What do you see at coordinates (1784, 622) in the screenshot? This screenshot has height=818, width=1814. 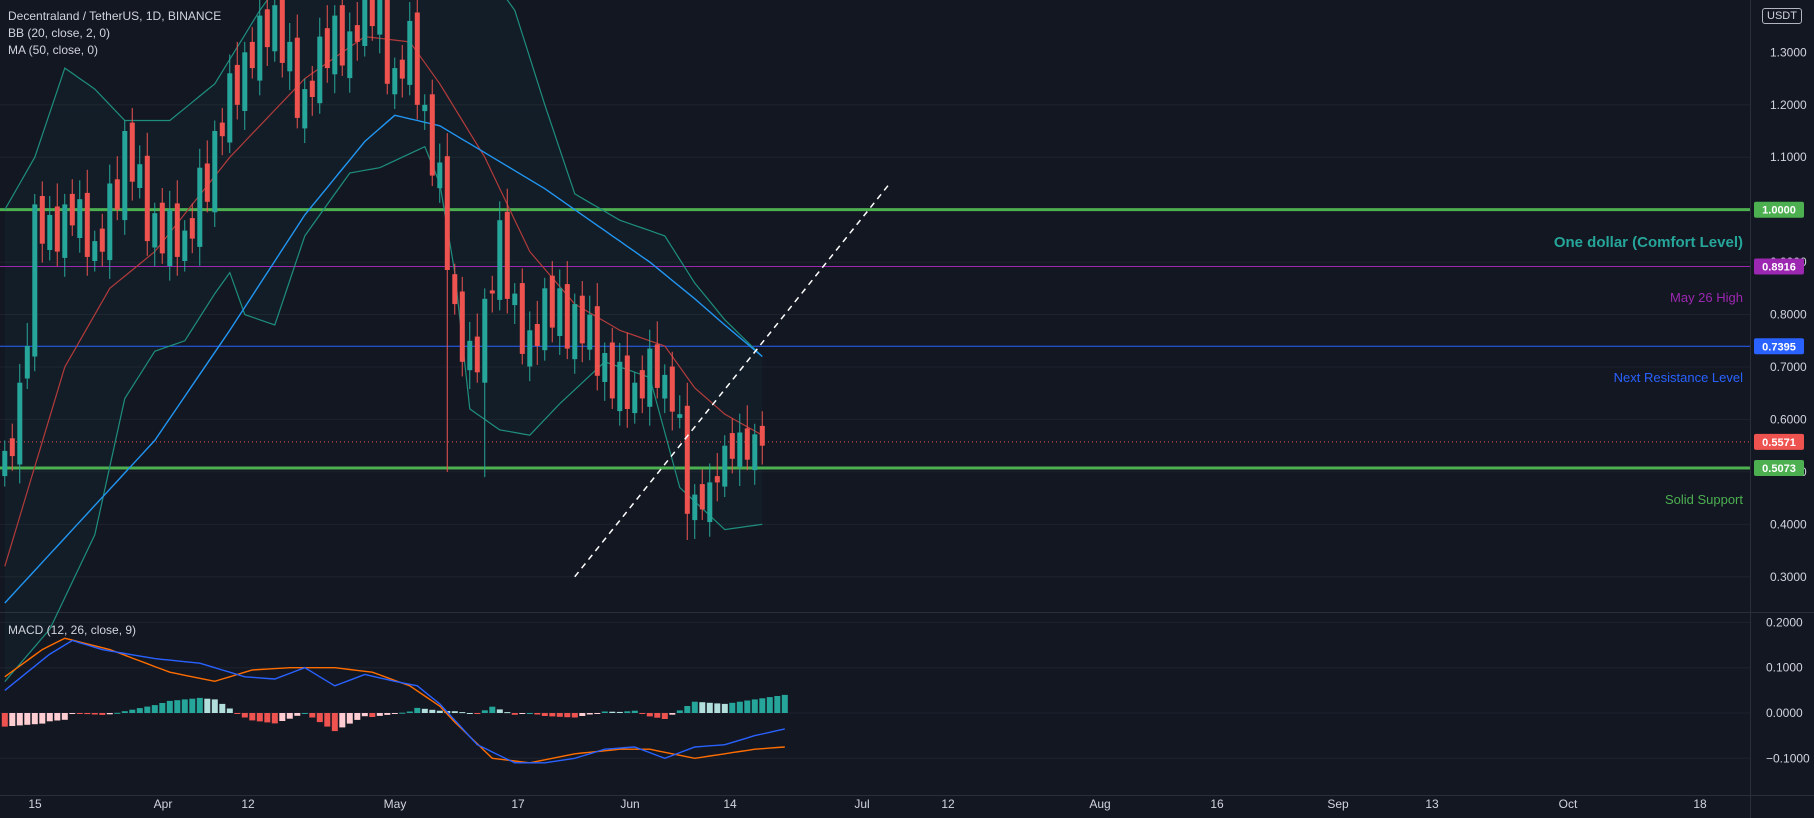 I see `macd-tick-label: 0.2000` at bounding box center [1784, 622].